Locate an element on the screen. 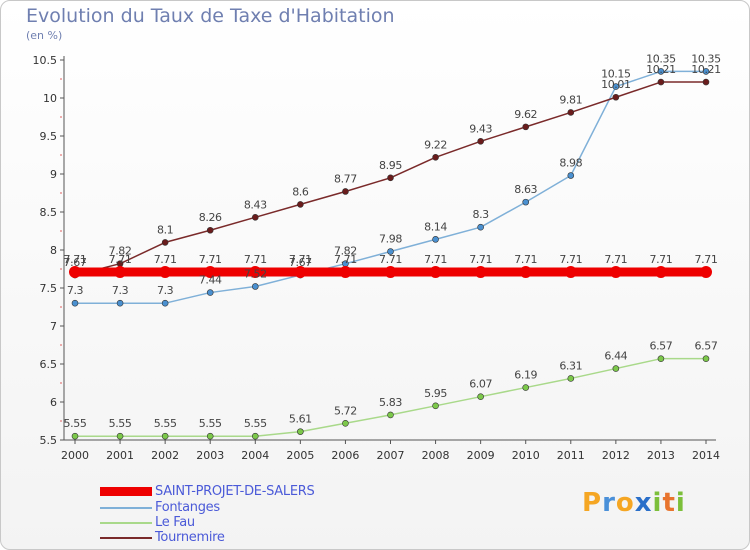  data-label: 7.52 is located at coordinates (255, 273).